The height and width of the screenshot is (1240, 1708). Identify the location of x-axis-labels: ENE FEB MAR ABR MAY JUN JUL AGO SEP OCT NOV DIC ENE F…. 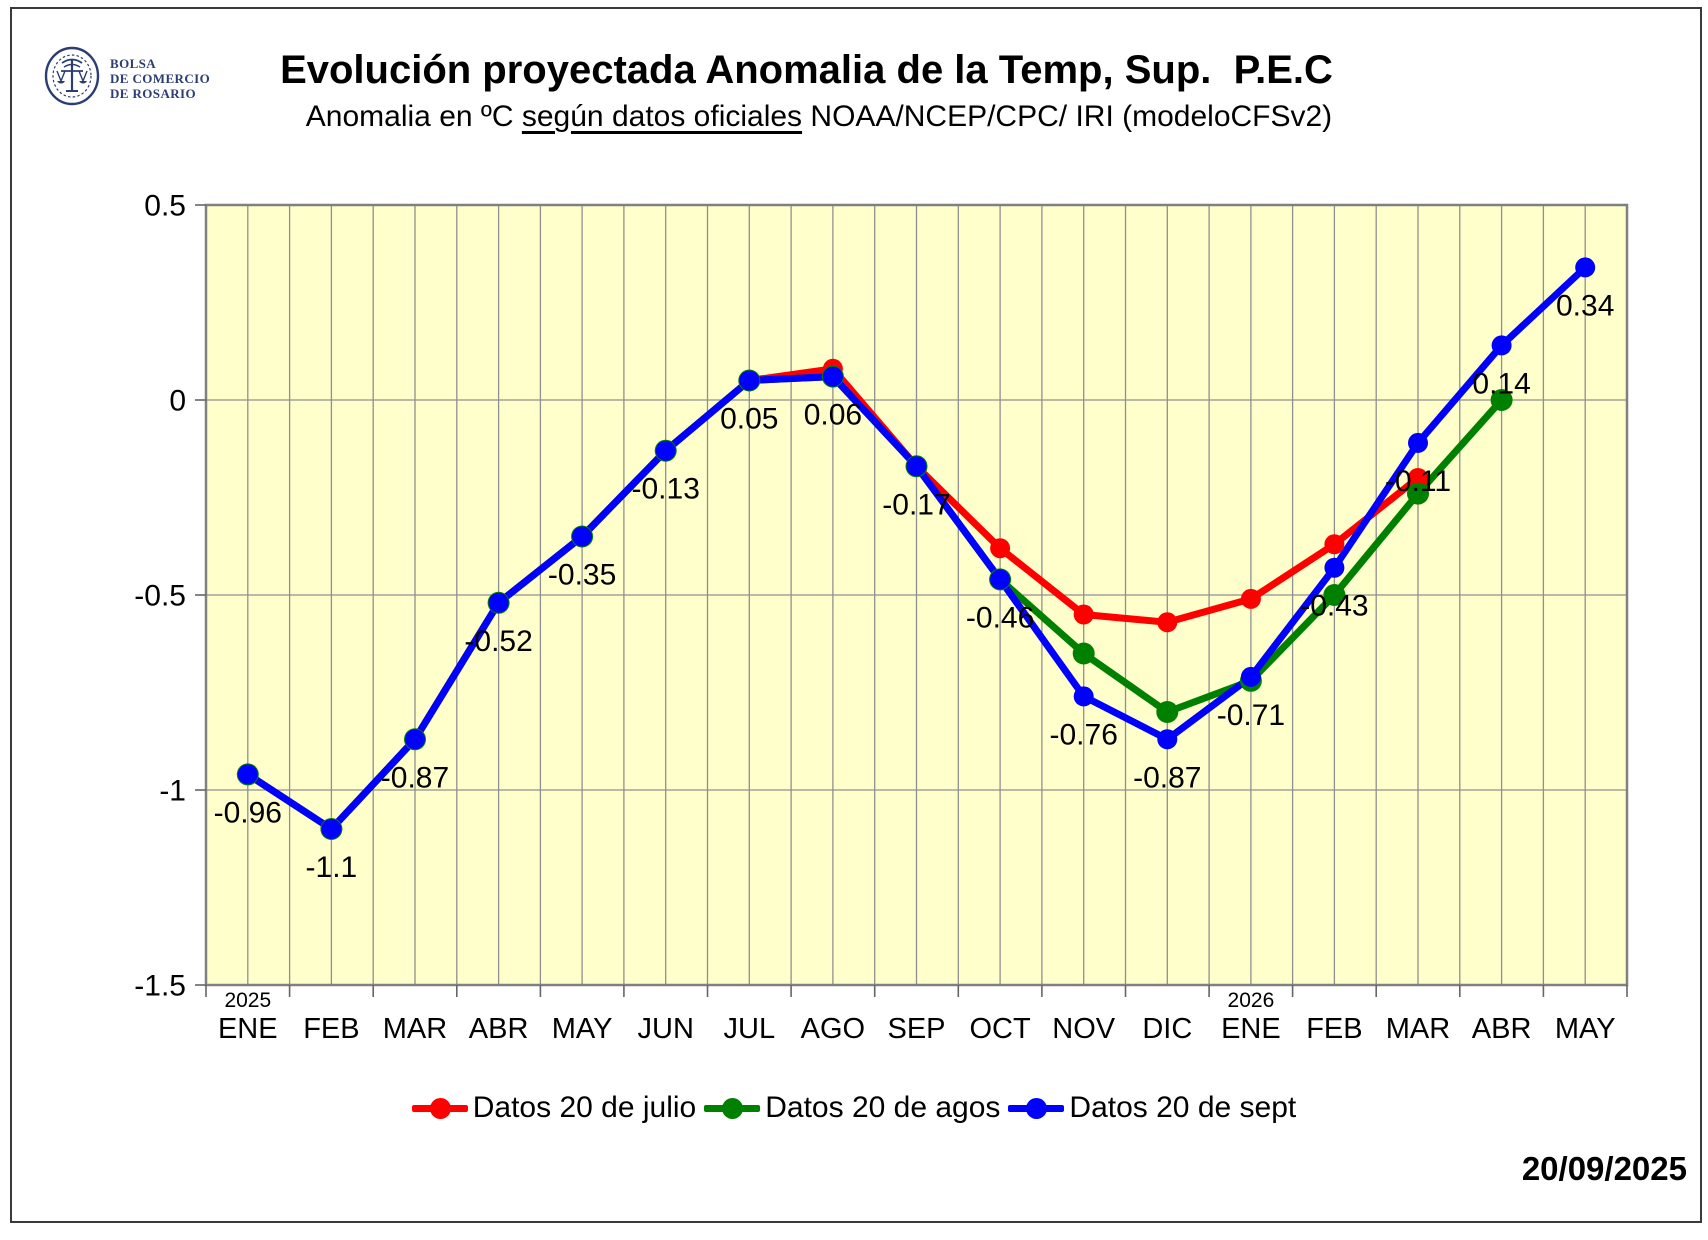
(917, 1029).